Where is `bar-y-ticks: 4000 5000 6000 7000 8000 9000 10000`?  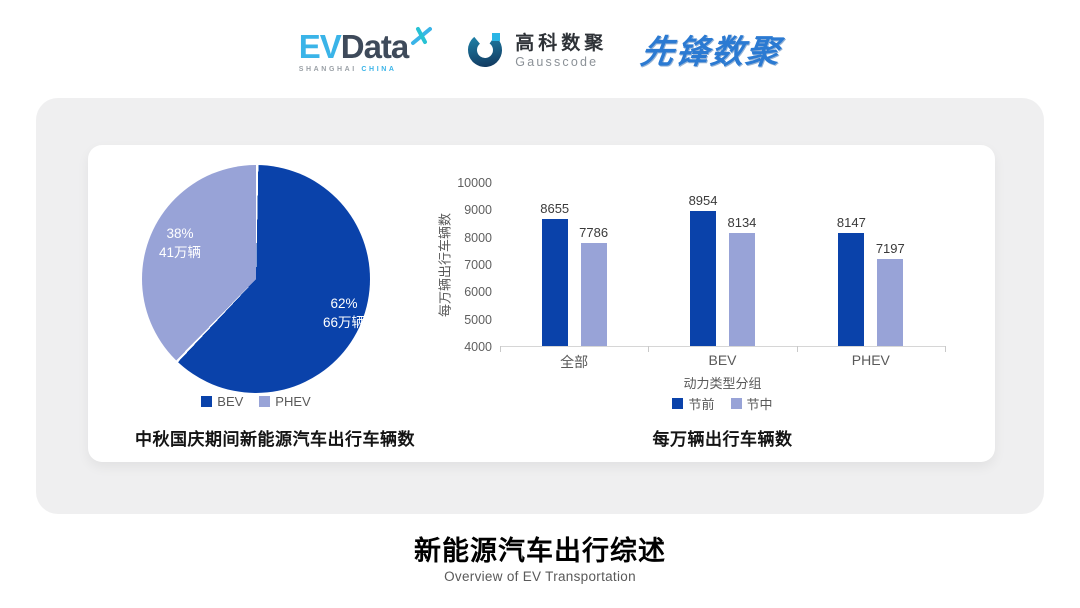
bar-y-ticks: 4000 5000 6000 7000 8000 9000 10000 is located at coordinates (472, 265).